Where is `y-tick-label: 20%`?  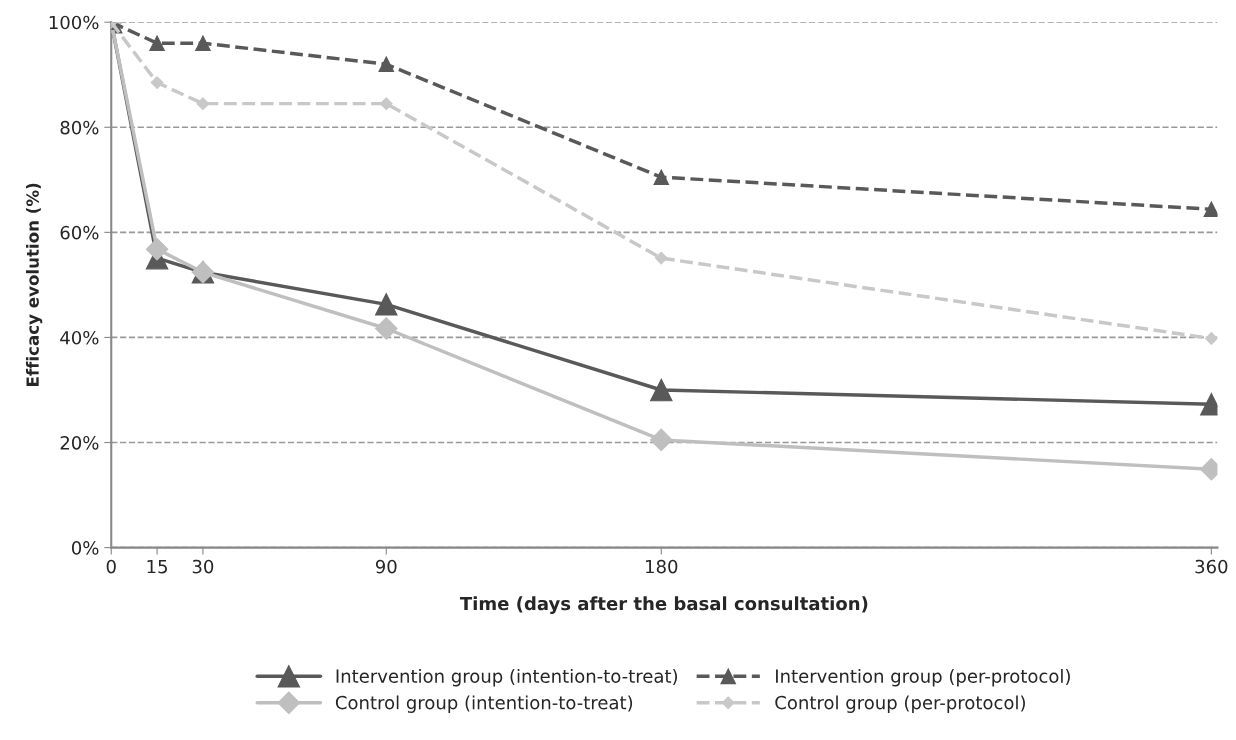
y-tick-label: 20% is located at coordinates (79, 442).